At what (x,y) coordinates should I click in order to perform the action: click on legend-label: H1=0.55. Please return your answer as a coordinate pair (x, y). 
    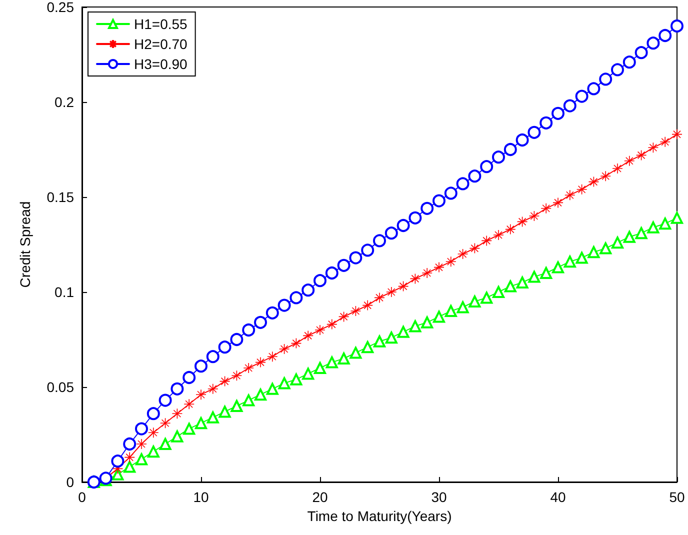
    Looking at the image, I should click on (161, 24).